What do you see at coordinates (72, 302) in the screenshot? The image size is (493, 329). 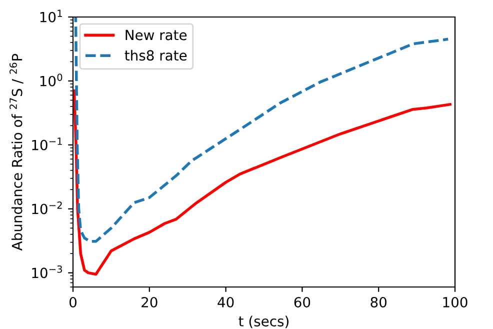 I see `x-tick-label: 0` at bounding box center [72, 302].